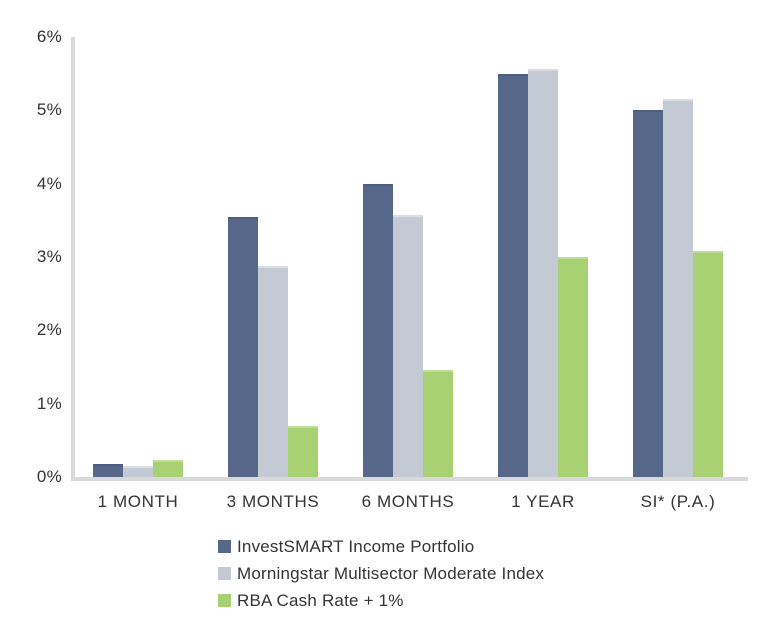 The height and width of the screenshot is (628, 763). I want to click on bar-series3-cat1, so click(168, 468).